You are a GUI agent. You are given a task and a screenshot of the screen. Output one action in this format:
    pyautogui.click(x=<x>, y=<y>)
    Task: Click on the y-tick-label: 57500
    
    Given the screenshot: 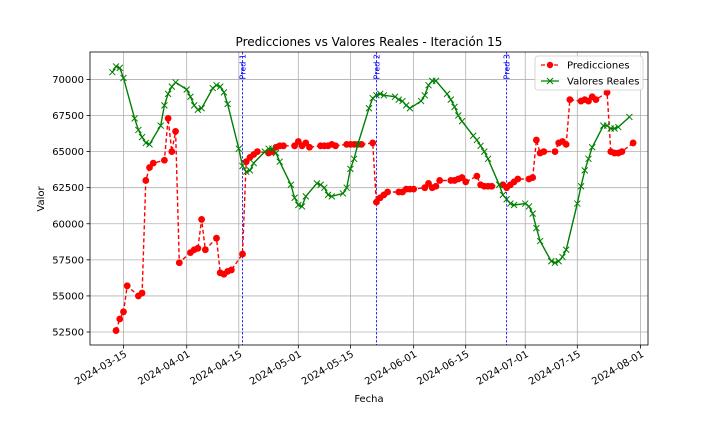 What is the action you would take?
    pyautogui.click(x=68, y=260)
    